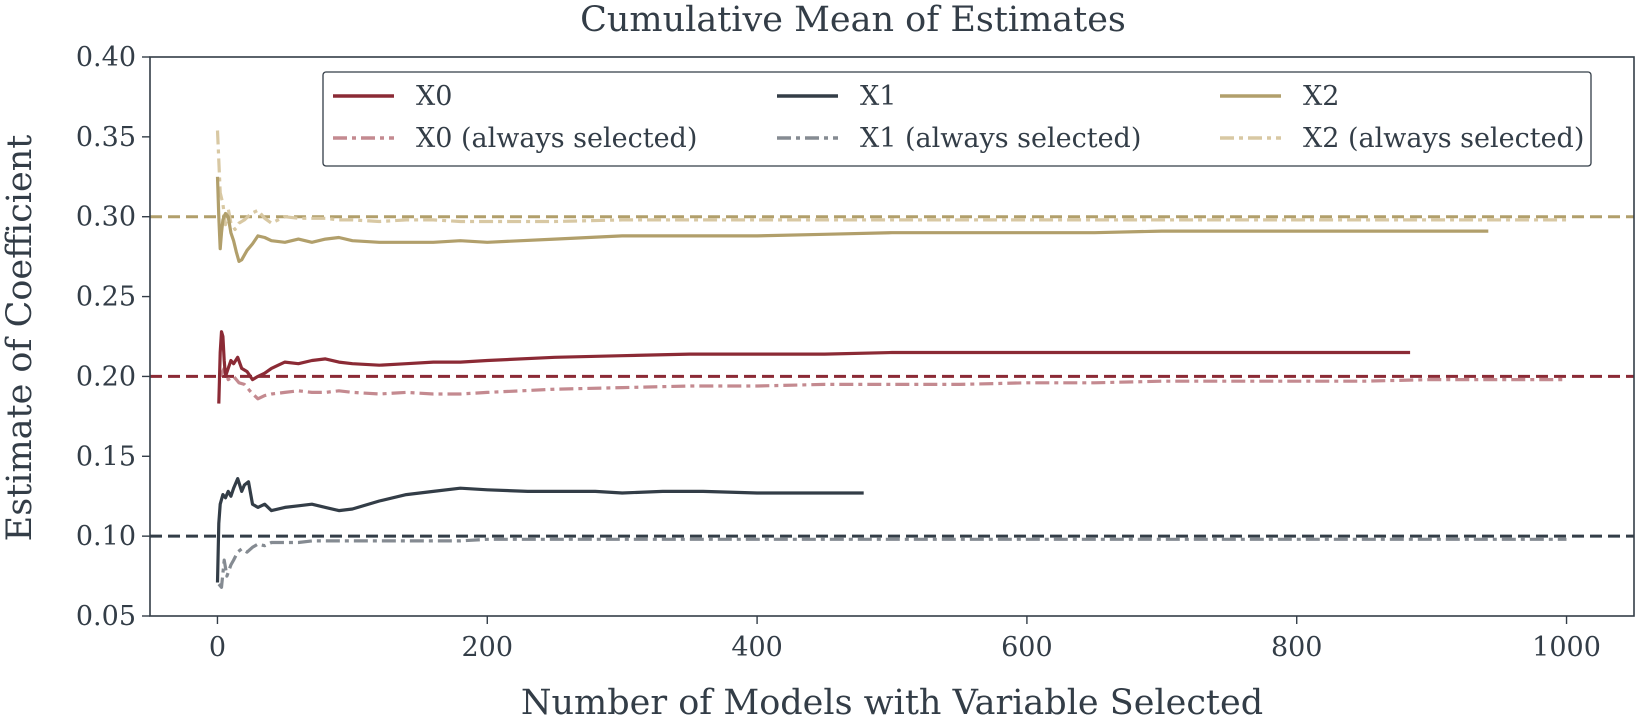 This screenshot has height=728, width=1637. I want to click on y-tick-label: 0.25, so click(106, 297).